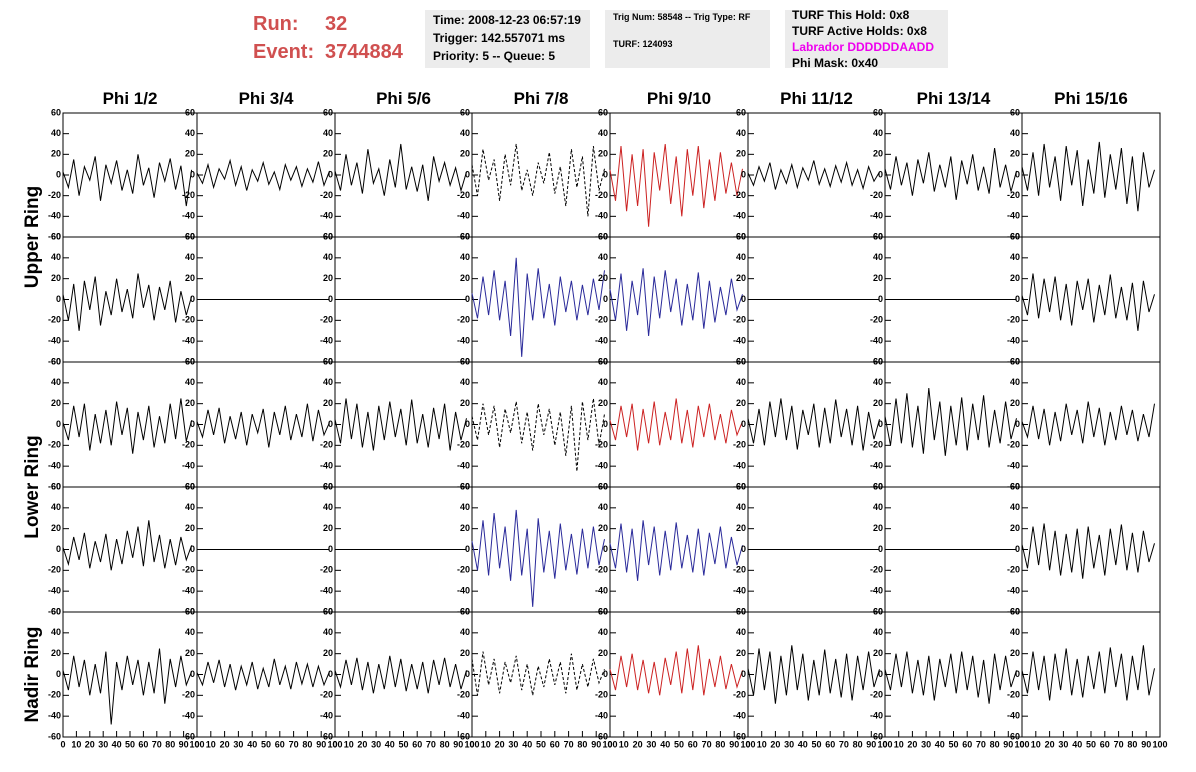 The height and width of the screenshot is (772, 1196). Describe the element at coordinates (32, 674) in the screenshot. I see `row-label: Nadir Ring` at that location.